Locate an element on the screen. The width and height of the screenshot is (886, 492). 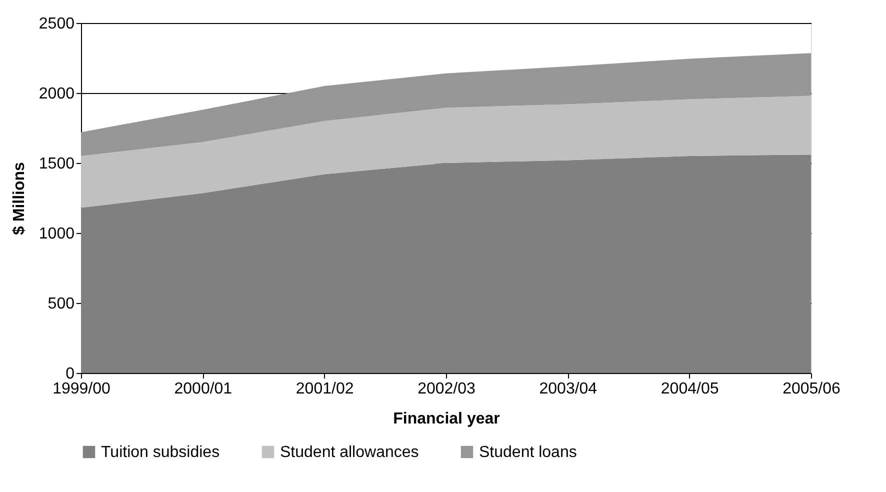
y-tick-label: 500 is located at coordinates (61, 304).